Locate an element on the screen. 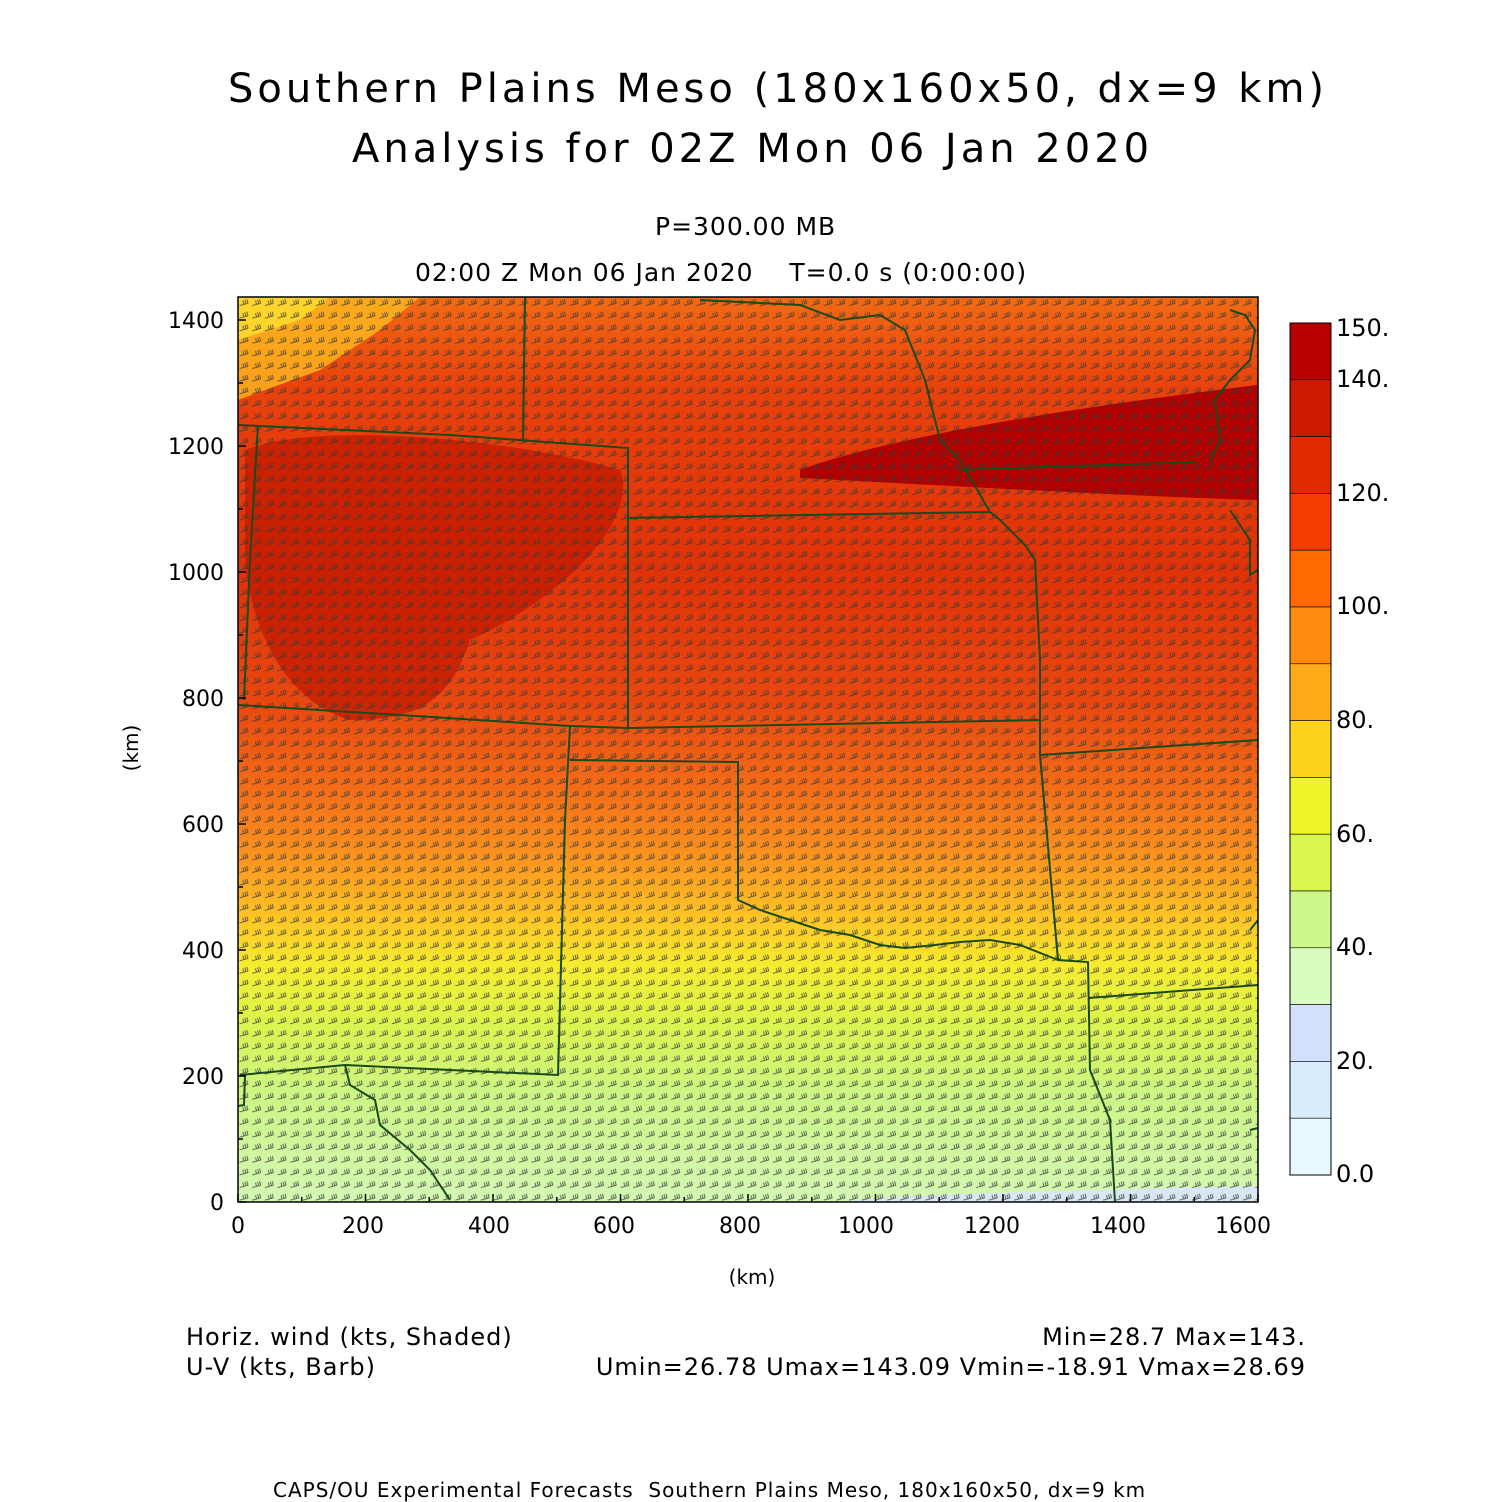 The image size is (1500, 1502). x-tick-label: 1200 is located at coordinates (992, 1226).